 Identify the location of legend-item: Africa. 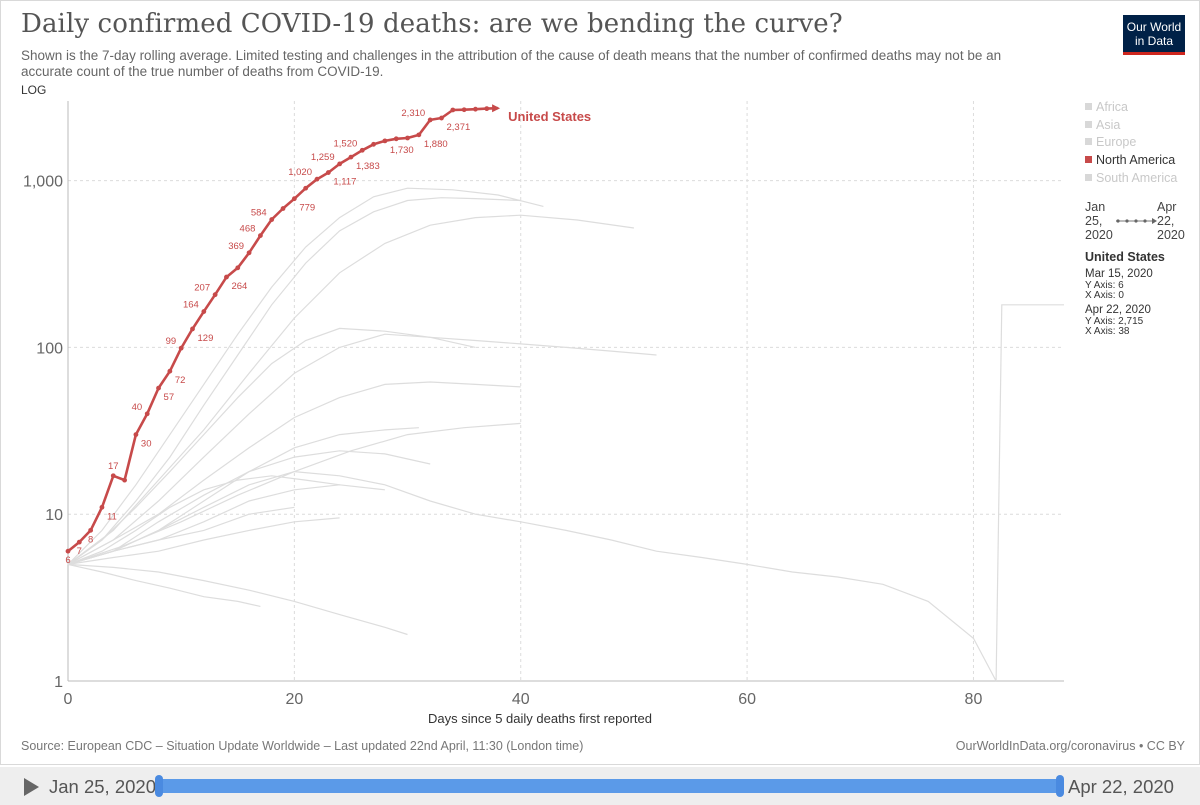
(1140, 108).